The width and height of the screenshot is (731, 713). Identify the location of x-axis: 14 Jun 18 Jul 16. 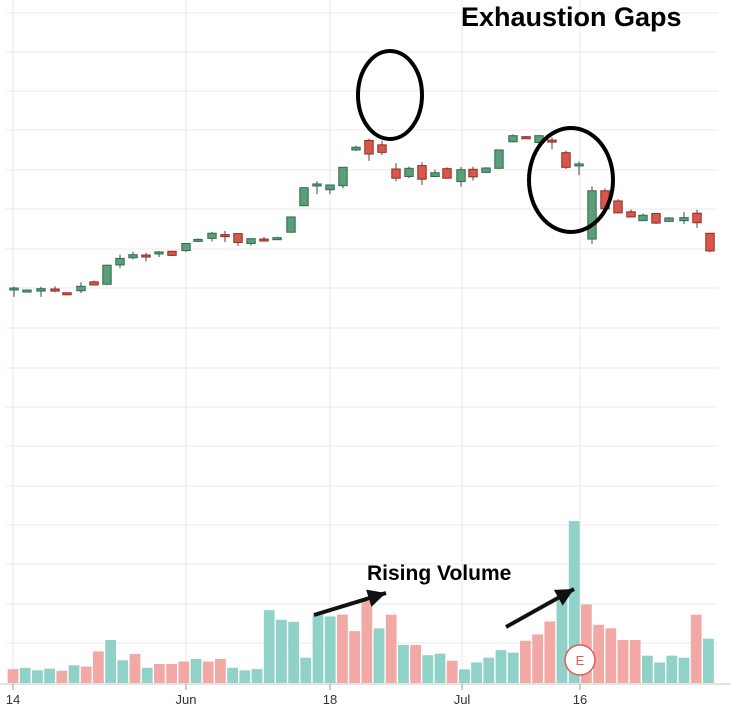
(365, 695).